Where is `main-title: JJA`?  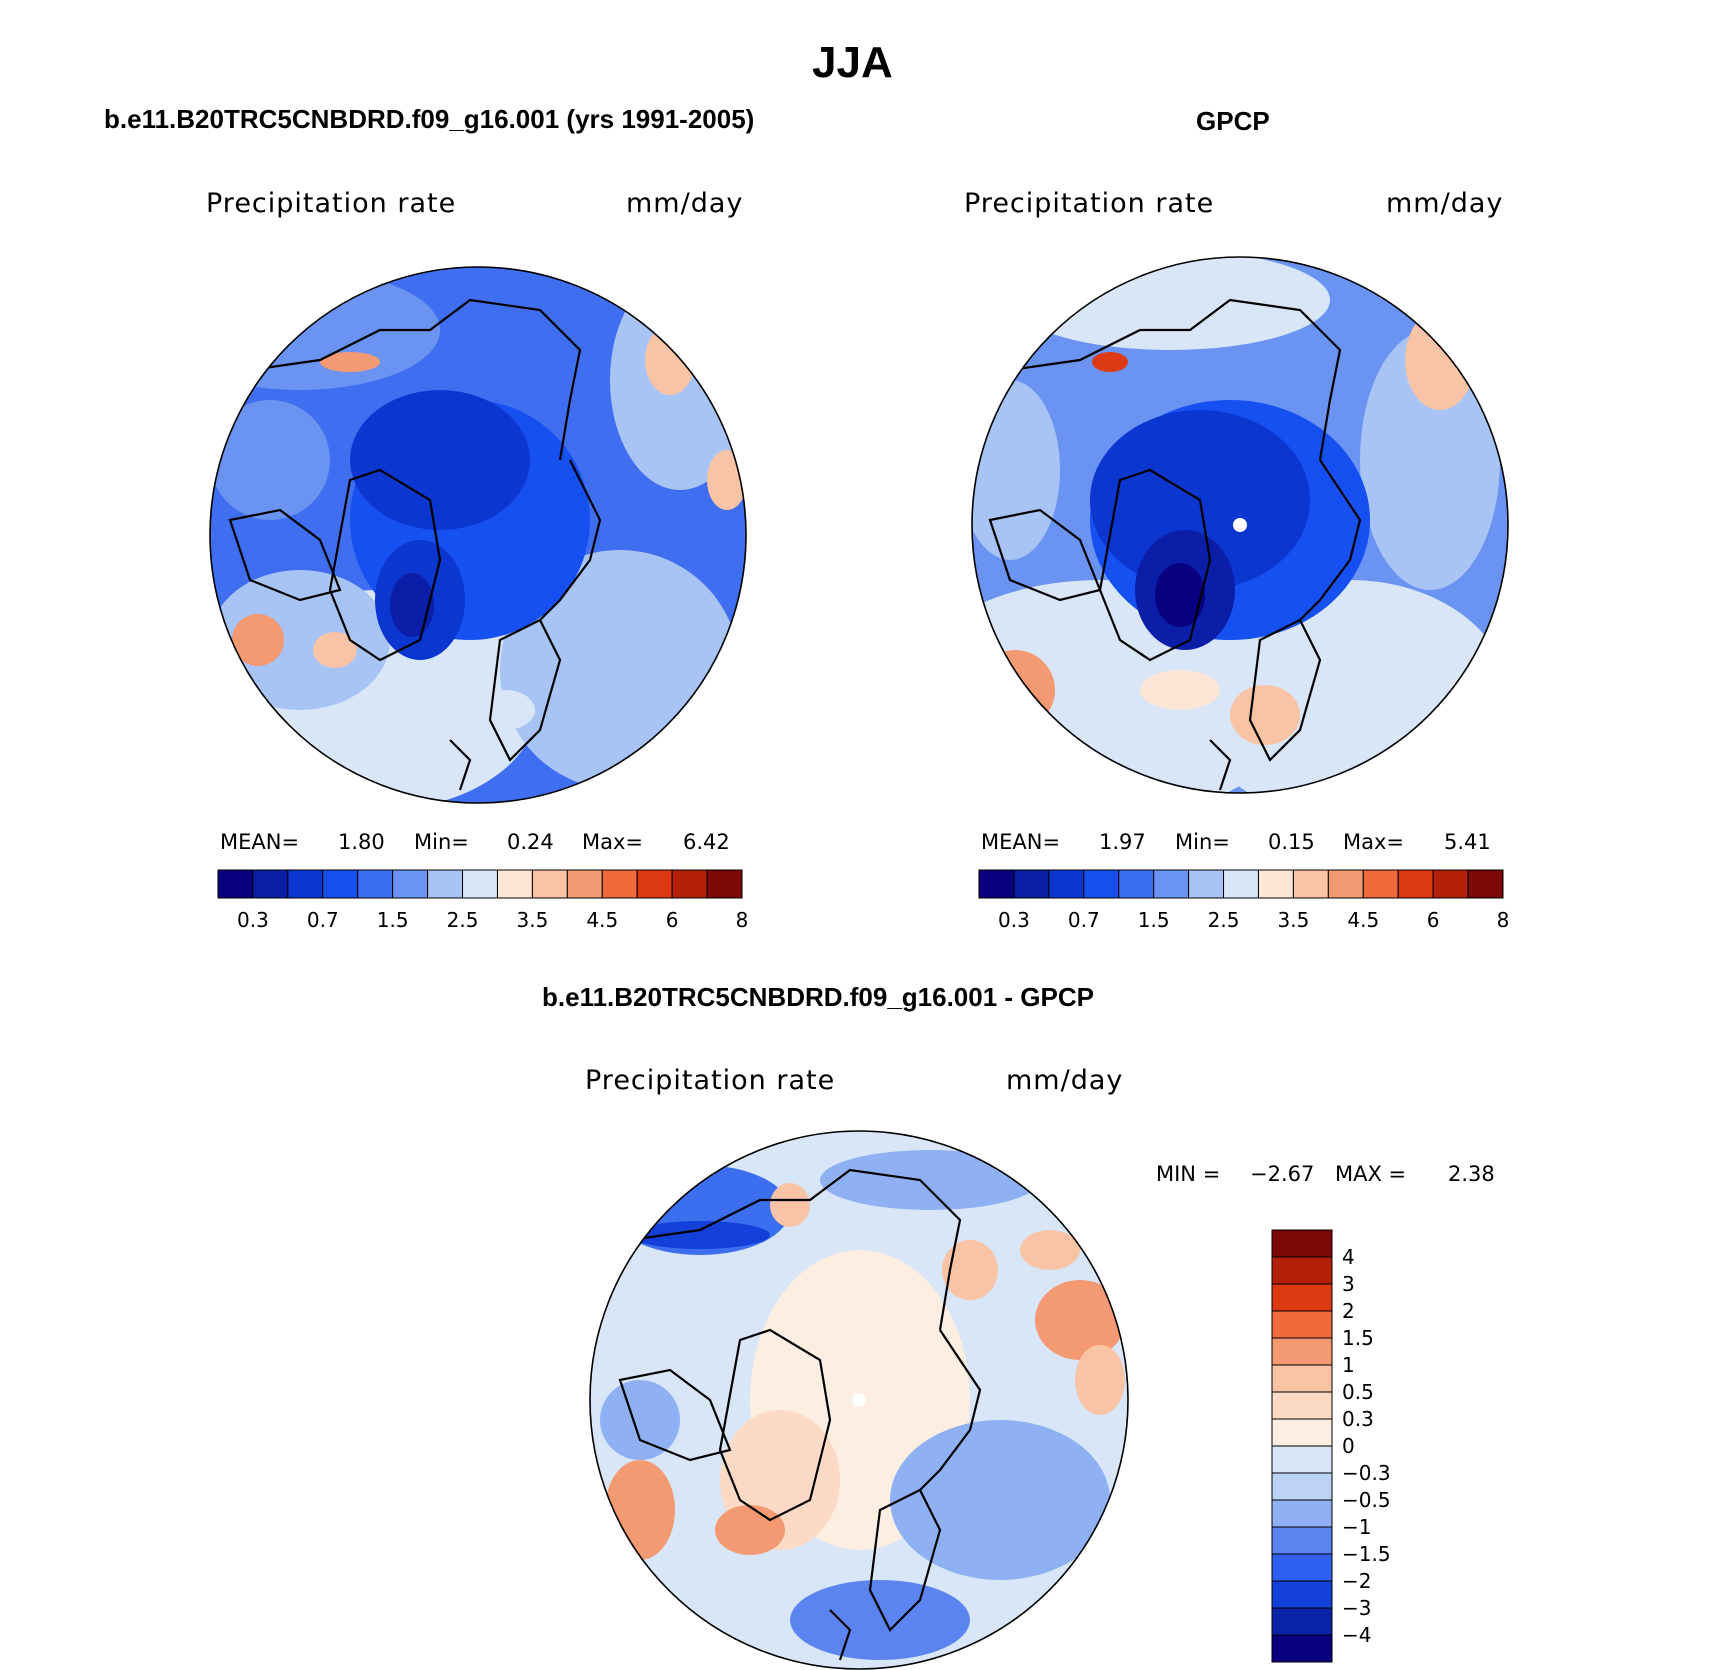
main-title: JJA is located at coordinates (852, 62).